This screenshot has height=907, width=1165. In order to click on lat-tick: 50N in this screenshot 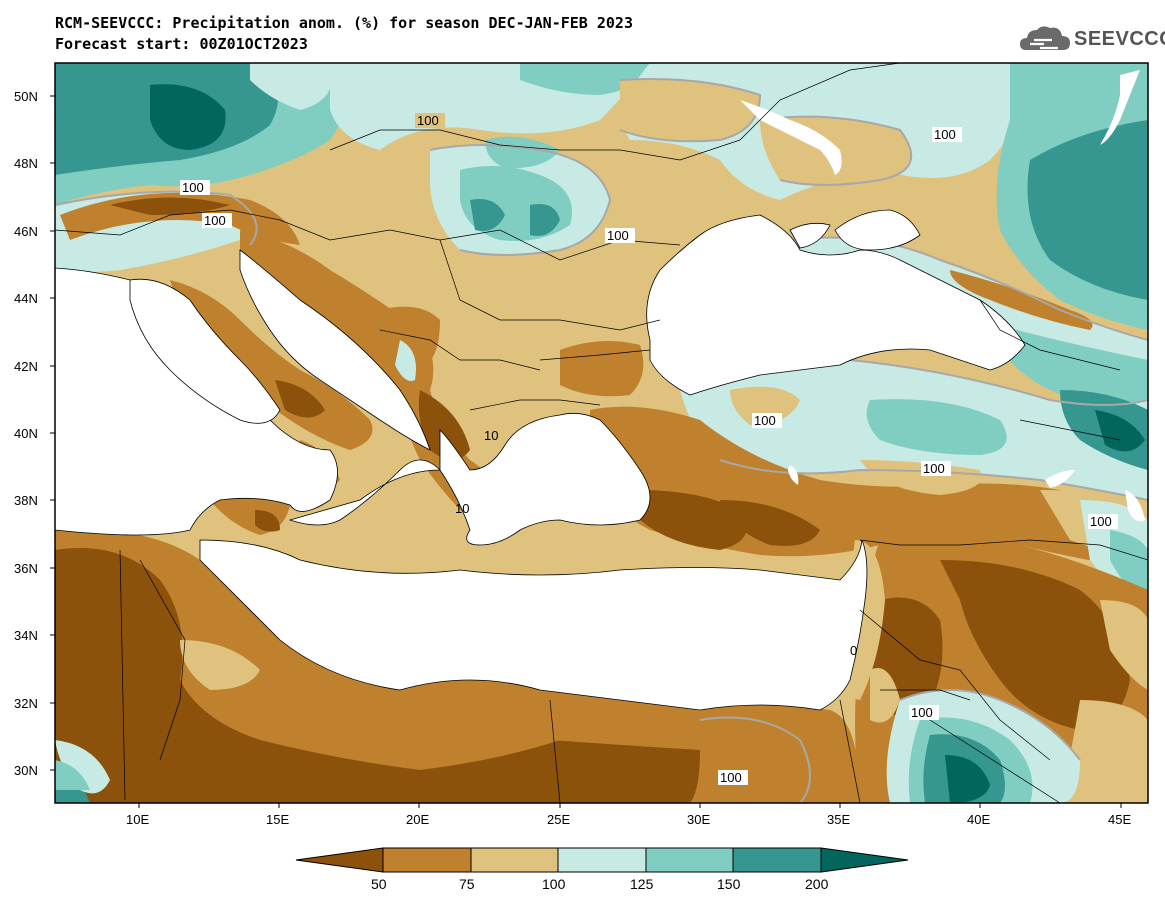, I will do `click(26, 96)`.